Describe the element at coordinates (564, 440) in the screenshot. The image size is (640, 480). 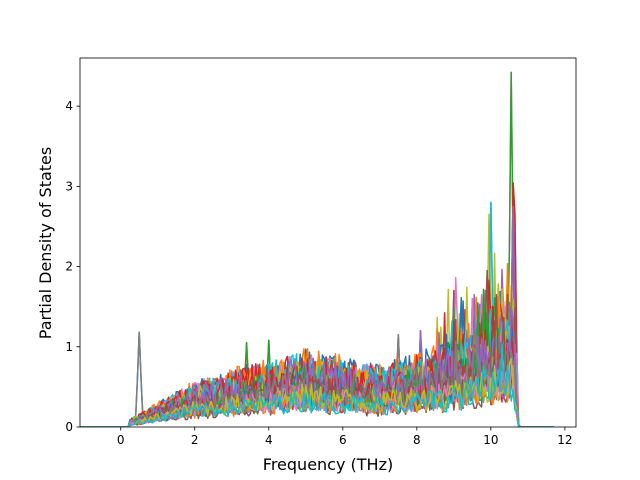
I see `x-tick-label: 12` at that location.